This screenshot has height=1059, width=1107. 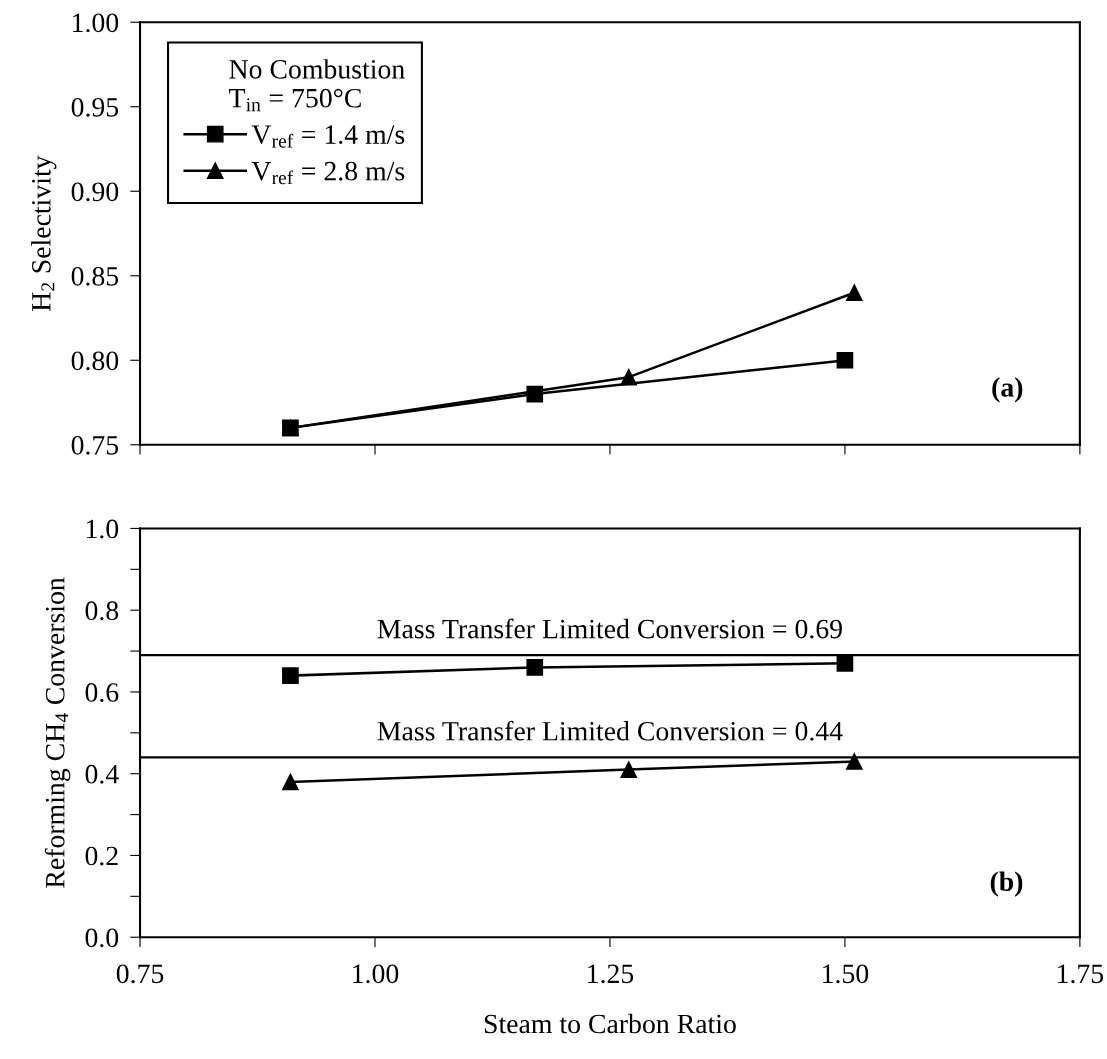 I want to click on legend-label: V$_{ref}$ = 2.8 m/s, so click(x=328, y=173).